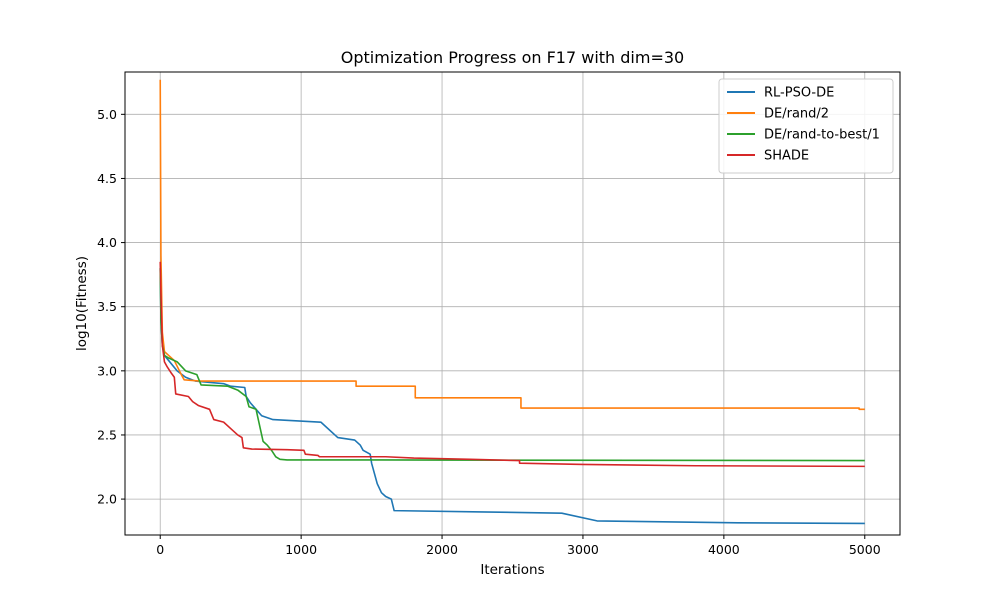 The height and width of the screenshot is (600, 1000). Describe the element at coordinates (583, 549) in the screenshot. I see `x-tick-label: 3000` at that location.